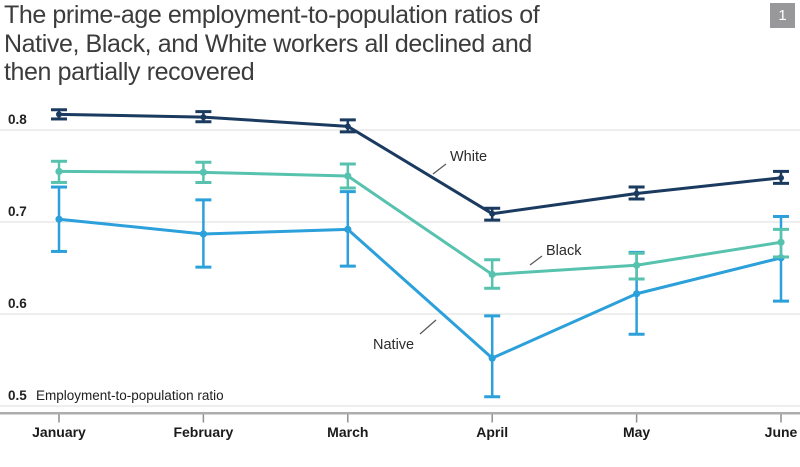 The image size is (800, 467). Describe the element at coordinates (564, 251) in the screenshot. I see `annotation-label-black: Black` at that location.